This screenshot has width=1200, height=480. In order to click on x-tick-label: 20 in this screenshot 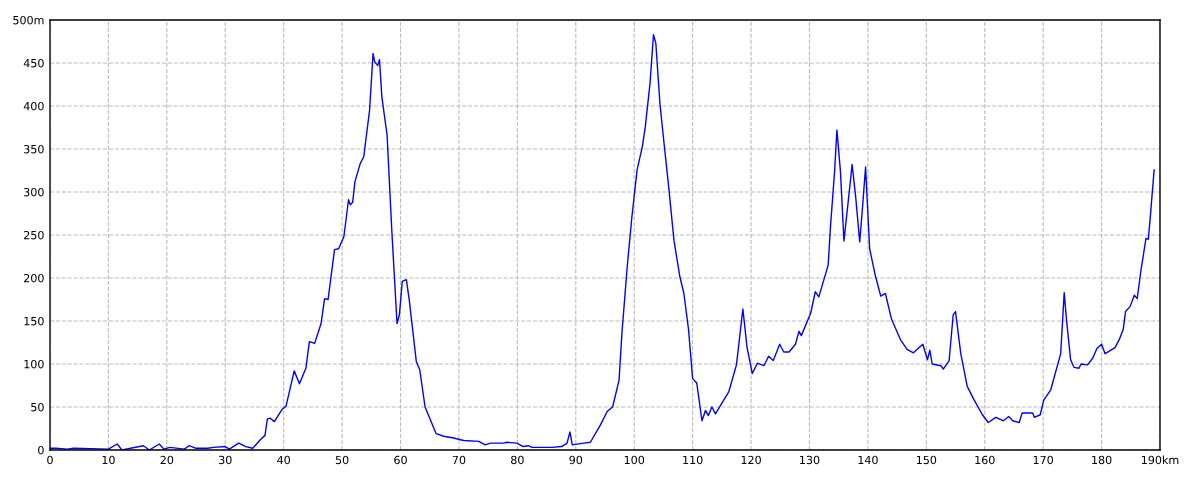, I will do `click(167, 460)`.